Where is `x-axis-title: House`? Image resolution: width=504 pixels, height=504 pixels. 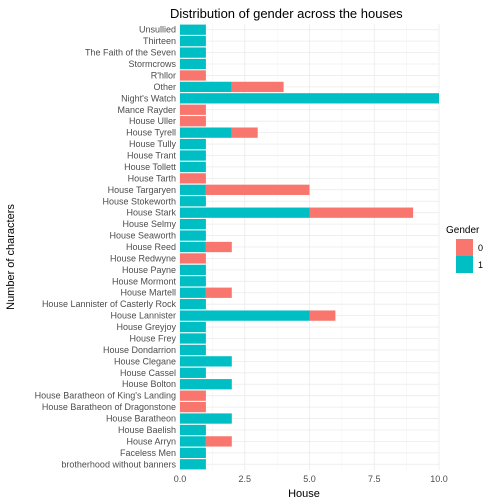
x-axis-title: House is located at coordinates (304, 494).